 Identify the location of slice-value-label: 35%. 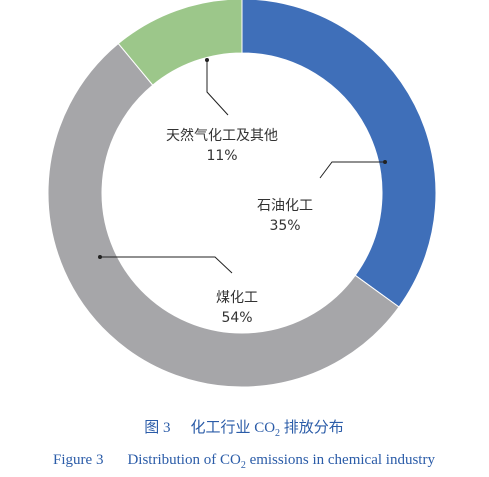
(284, 226).